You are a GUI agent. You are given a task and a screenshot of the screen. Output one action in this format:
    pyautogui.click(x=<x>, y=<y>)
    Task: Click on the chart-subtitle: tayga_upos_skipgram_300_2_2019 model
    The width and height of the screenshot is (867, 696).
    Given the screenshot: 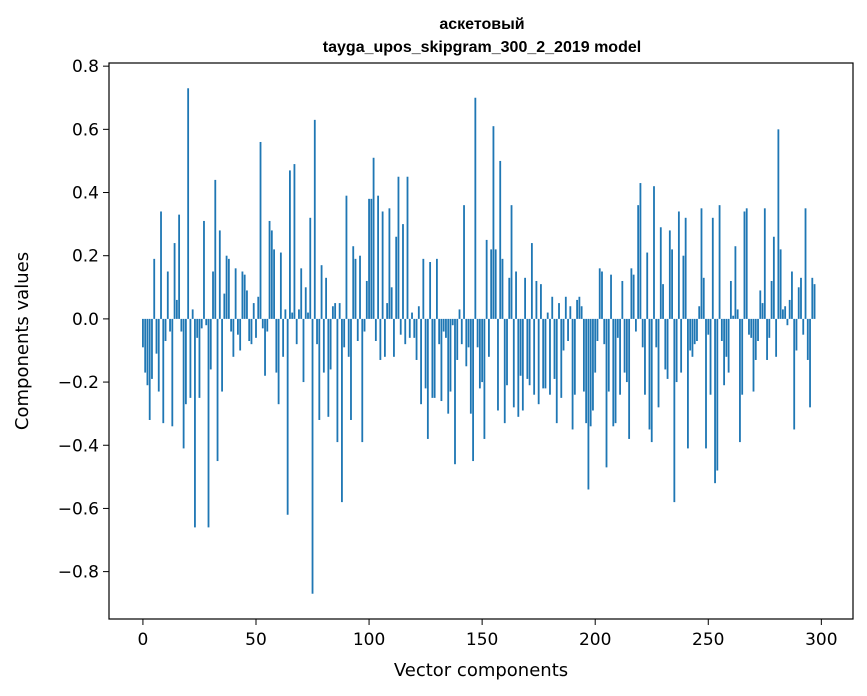 What is the action you would take?
    pyautogui.click(x=482, y=47)
    